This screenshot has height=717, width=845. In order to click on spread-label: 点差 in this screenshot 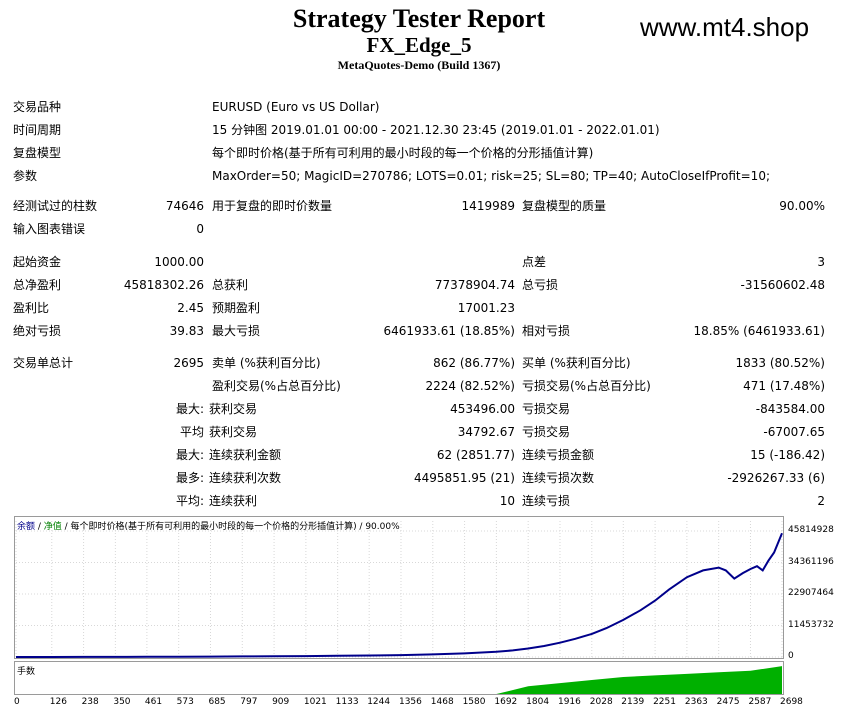, I will do `click(534, 262)`.